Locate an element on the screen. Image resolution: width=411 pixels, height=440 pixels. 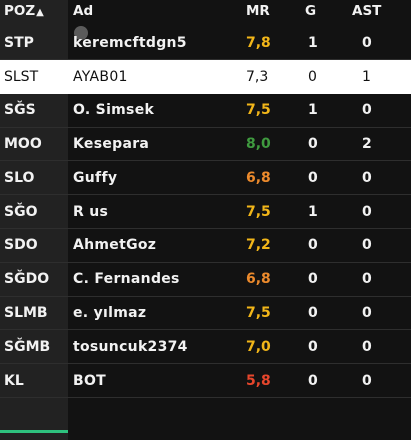
player-position: SĞMB is located at coordinates (27, 346).